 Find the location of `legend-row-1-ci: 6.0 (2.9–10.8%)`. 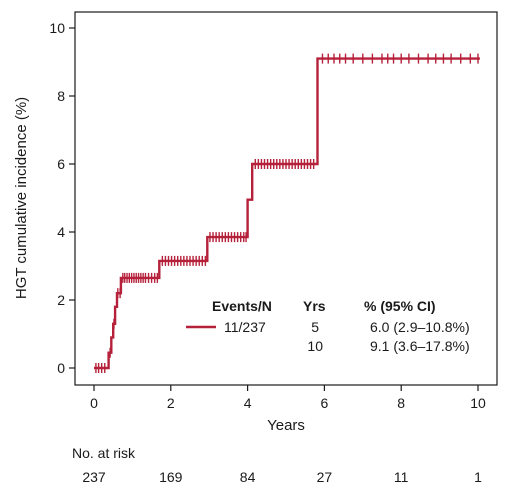

legend-row-1-ci: 6.0 (2.9–10.8%) is located at coordinates (420, 327).